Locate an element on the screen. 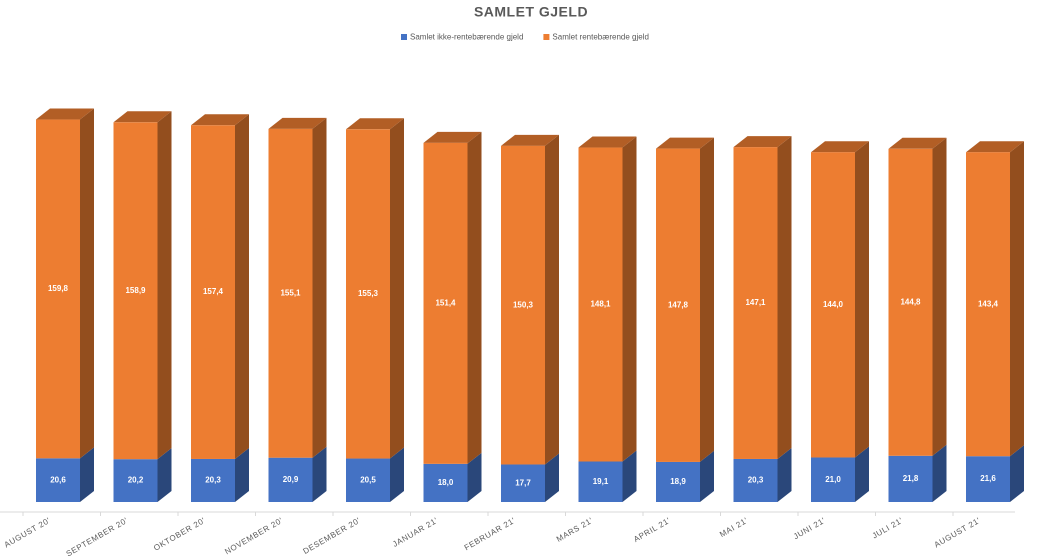 This screenshot has width=1062, height=558. data-label: 144,0 is located at coordinates (833, 304).